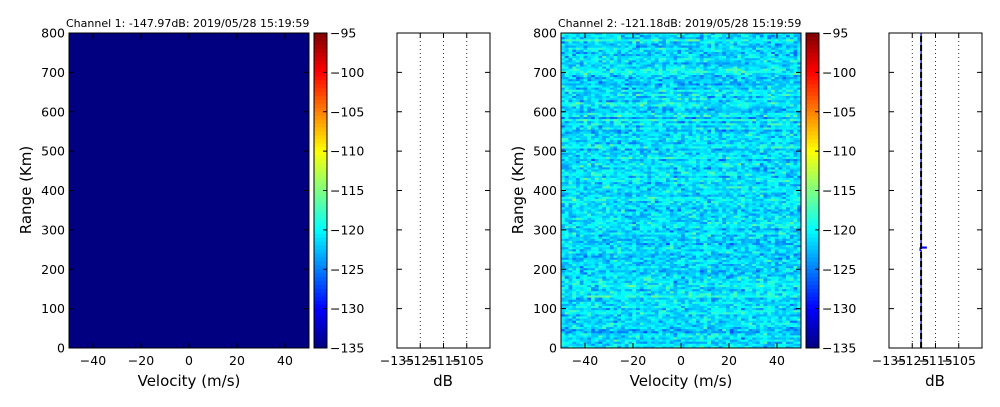  What do you see at coordinates (53, 151) in the screenshot?
I see `y-tick-label: 500` at bounding box center [53, 151].